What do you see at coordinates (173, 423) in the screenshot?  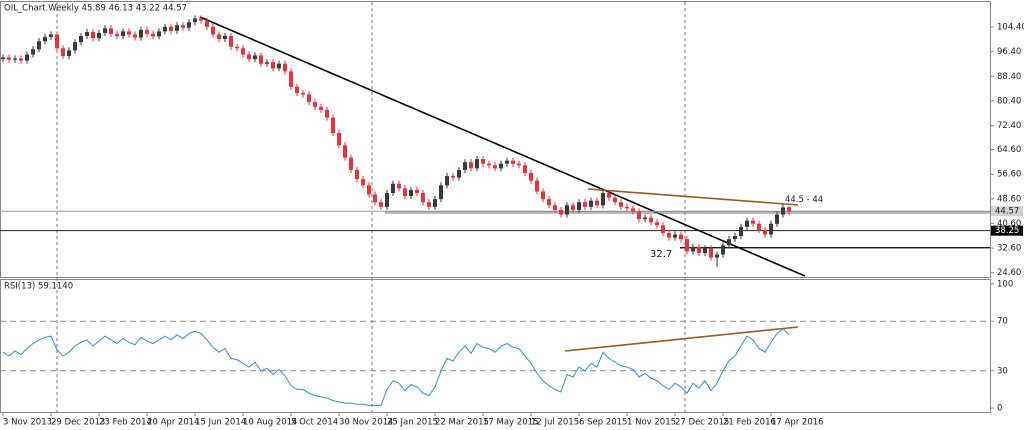 I see `x-tick-label: 20 Apr 2014` at bounding box center [173, 423].